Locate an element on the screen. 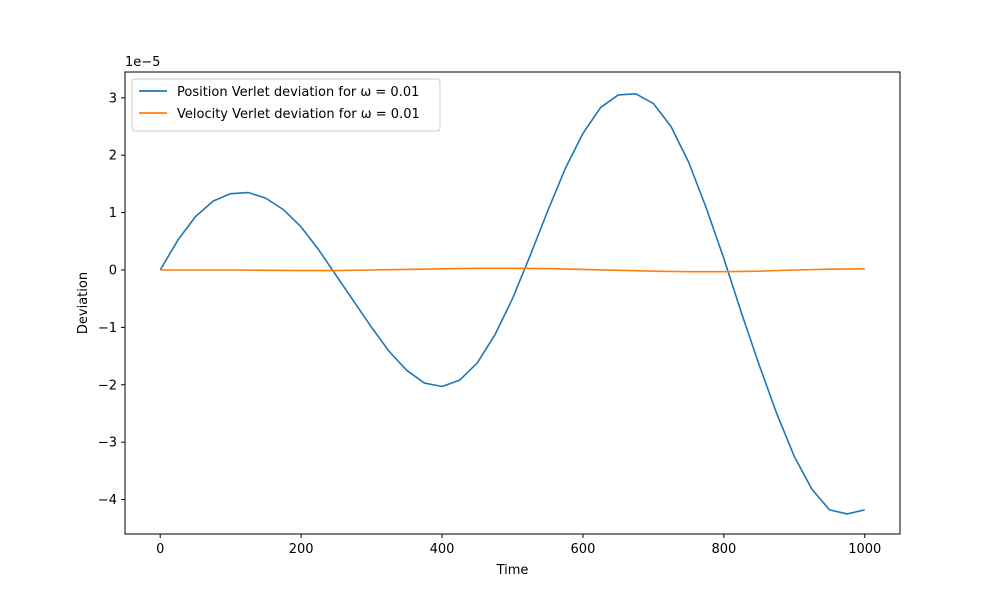 The width and height of the screenshot is (1000, 600). y-tick-label: −1 is located at coordinates (107, 328).